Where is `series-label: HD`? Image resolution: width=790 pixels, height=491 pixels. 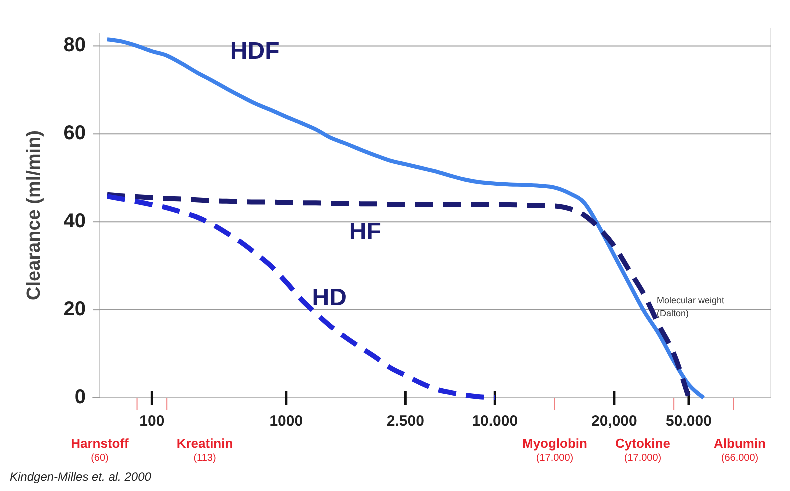 series-label: HD is located at coordinates (329, 298).